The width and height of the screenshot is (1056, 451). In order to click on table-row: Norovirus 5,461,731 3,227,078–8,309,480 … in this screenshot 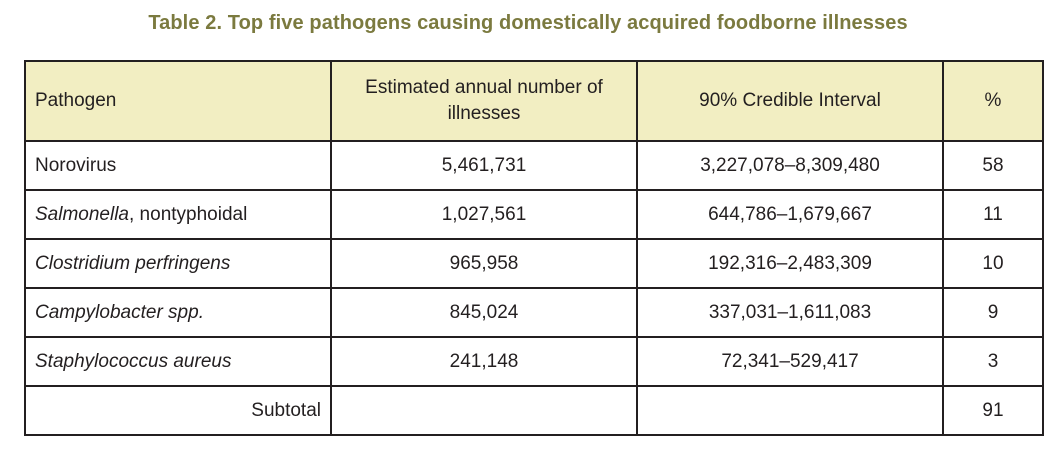, I will do `click(534, 165)`.